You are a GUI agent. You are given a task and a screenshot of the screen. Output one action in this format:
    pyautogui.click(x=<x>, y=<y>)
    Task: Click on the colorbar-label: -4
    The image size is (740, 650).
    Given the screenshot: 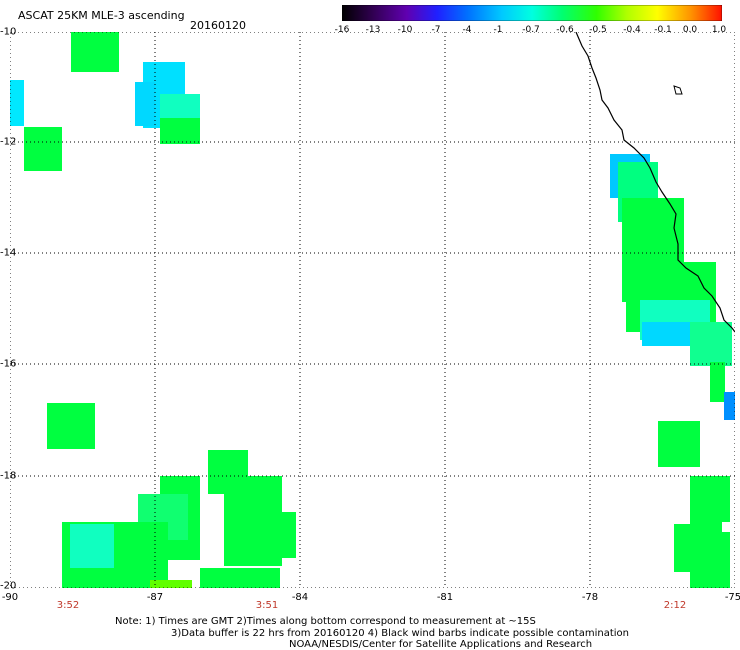 What is the action you would take?
    pyautogui.click(x=467, y=30)
    